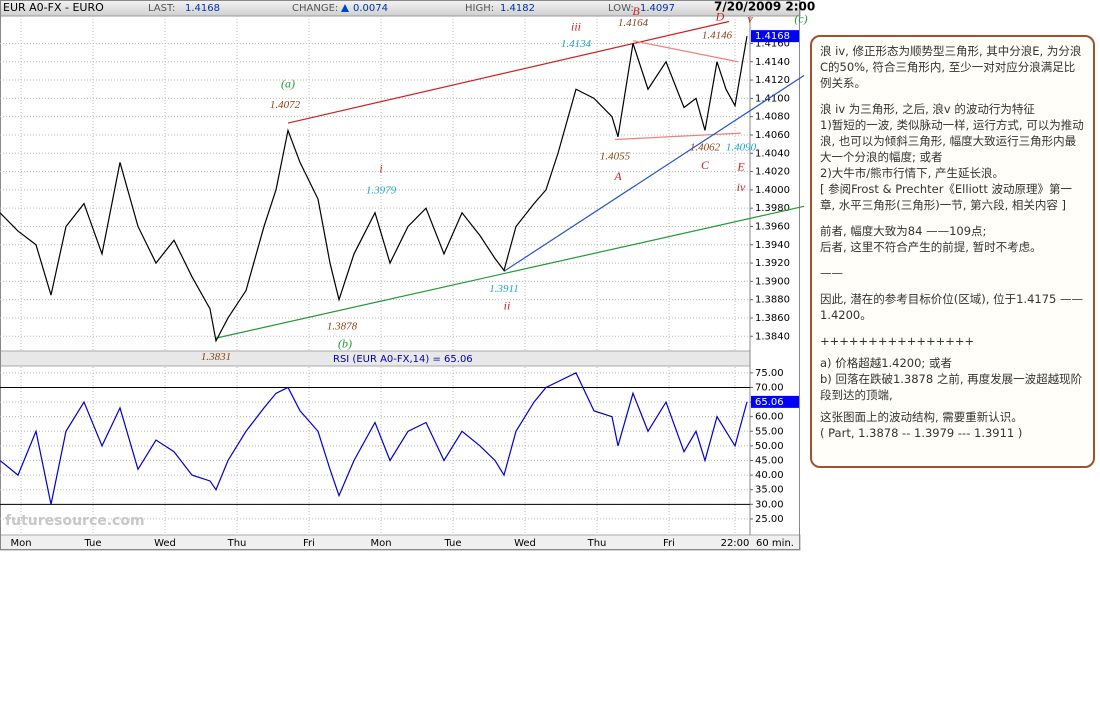  Describe the element at coordinates (772, 135) in the screenshot. I see `y-tick-label: 1.4060` at that location.